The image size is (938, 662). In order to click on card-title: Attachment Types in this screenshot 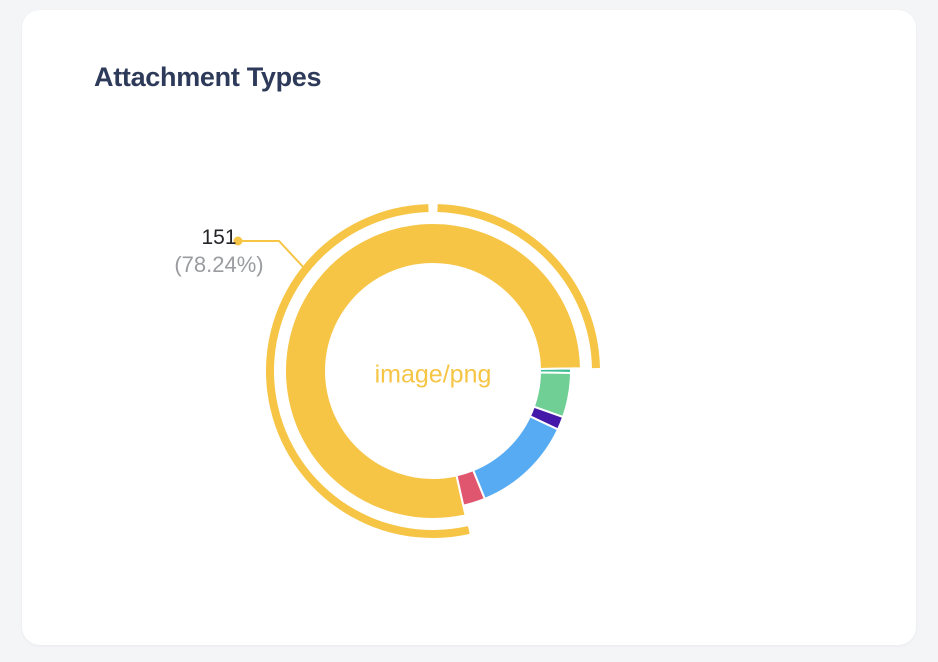, I will do `click(208, 77)`.